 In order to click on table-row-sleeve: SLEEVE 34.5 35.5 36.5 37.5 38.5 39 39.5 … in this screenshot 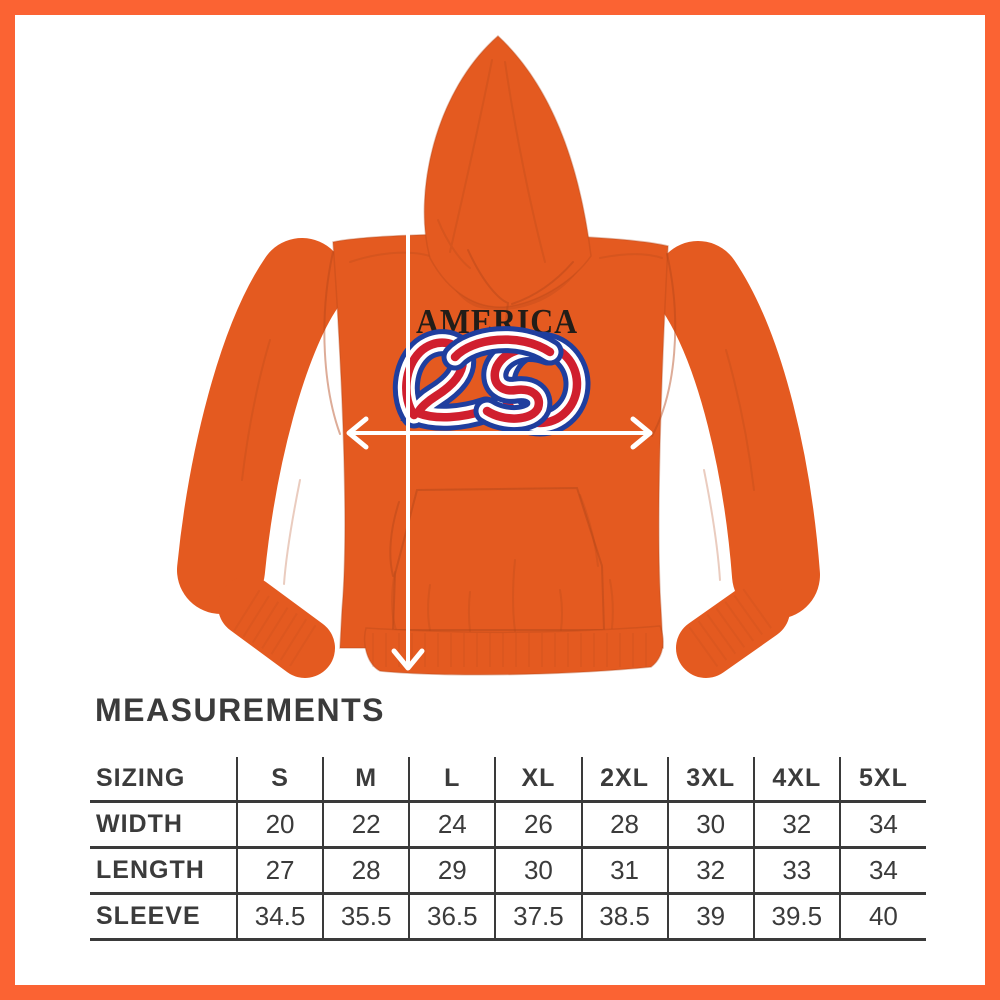, I will do `click(508, 916)`.